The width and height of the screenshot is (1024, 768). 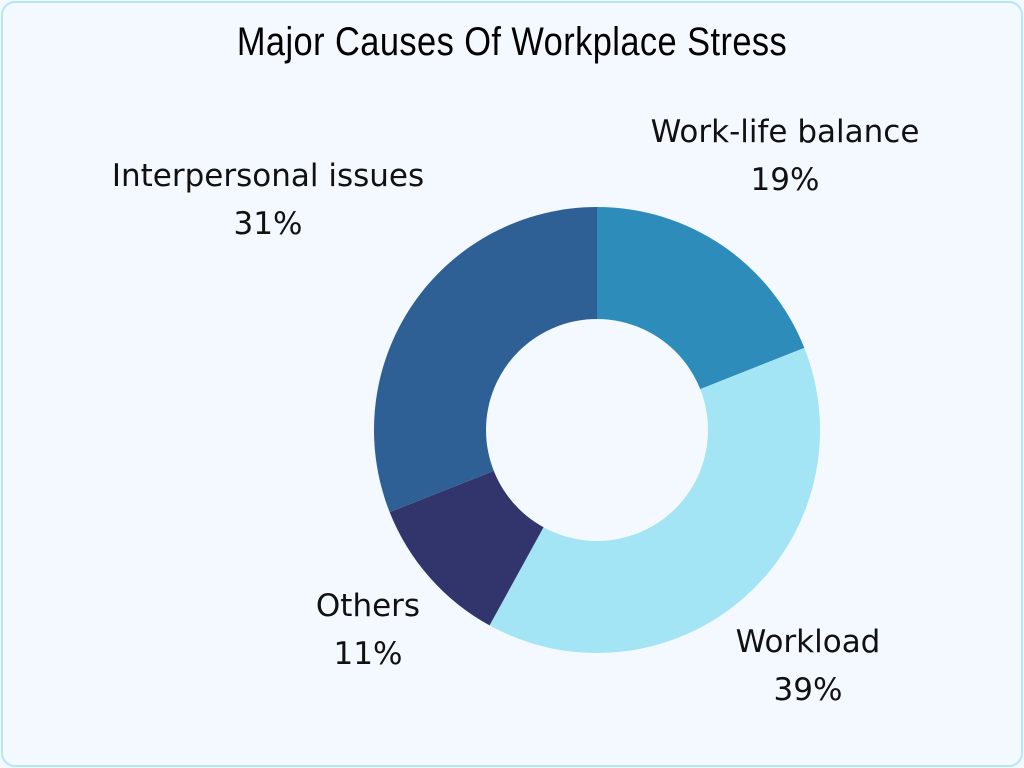 What do you see at coordinates (268, 200) in the screenshot?
I see `label-interpersonal-issues: Interpersonal issues 31%` at bounding box center [268, 200].